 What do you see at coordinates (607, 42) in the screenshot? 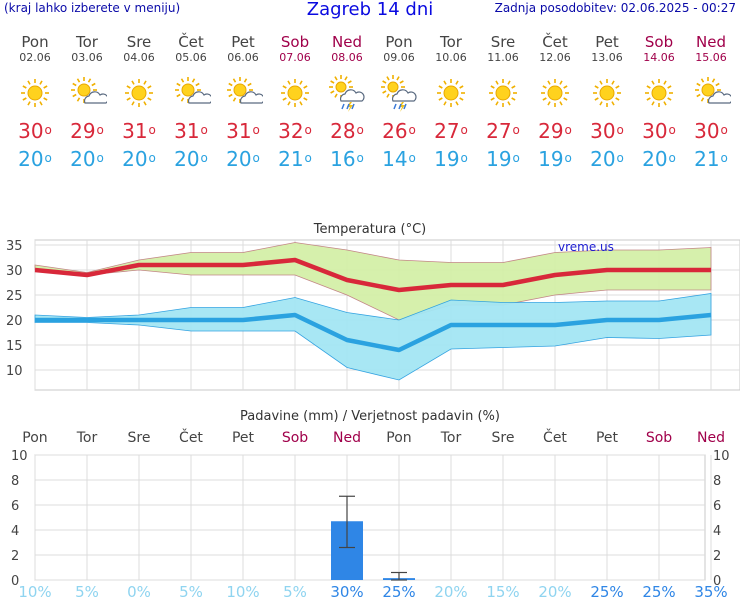
I see `day-name: Pet` at bounding box center [607, 42].